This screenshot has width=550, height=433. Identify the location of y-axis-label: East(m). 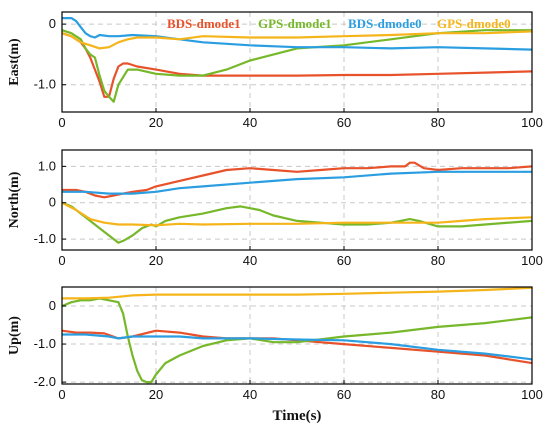
(14, 62).